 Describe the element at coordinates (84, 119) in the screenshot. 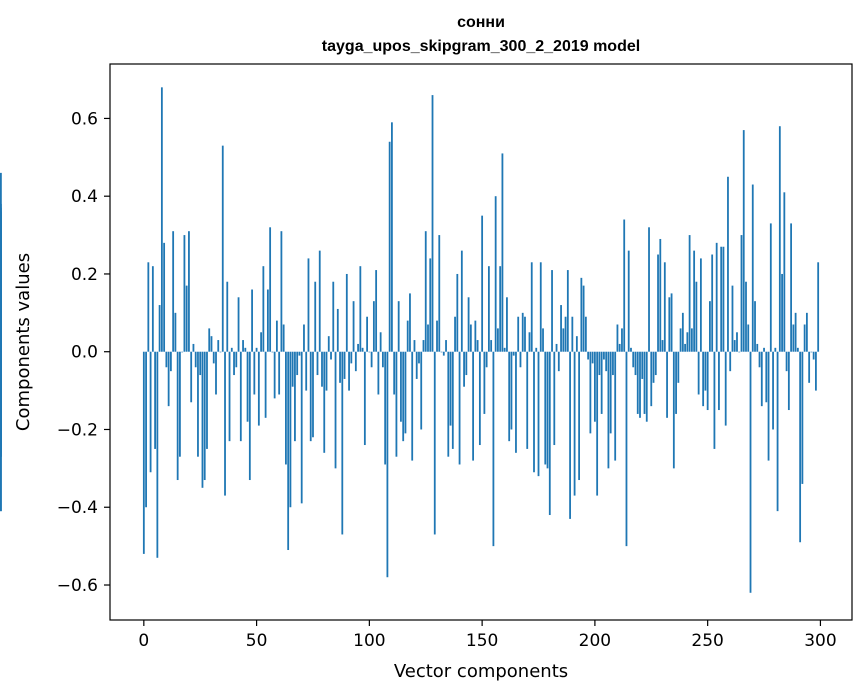

I see `y-tick-label: 0.6` at that location.